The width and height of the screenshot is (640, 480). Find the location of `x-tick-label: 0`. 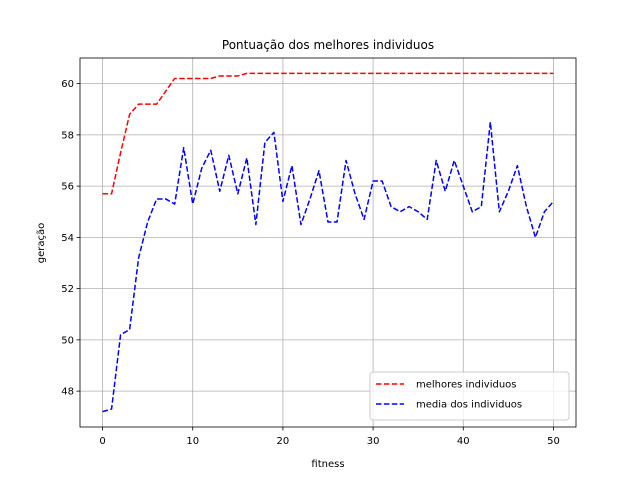

x-tick-label: 0 is located at coordinates (102, 441).